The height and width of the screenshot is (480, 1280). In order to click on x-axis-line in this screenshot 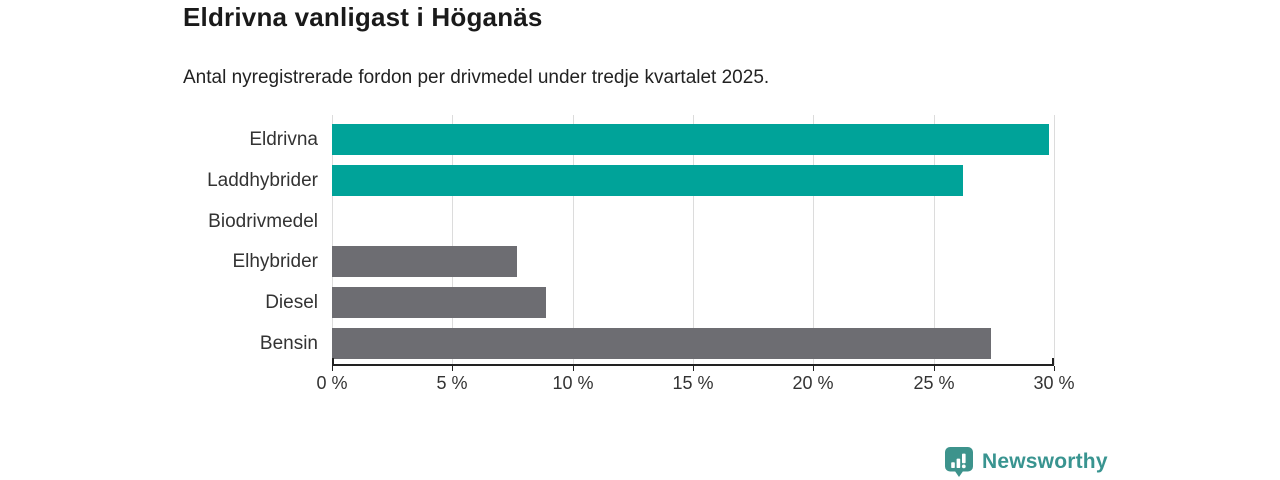, I will do `click(693, 365)`.